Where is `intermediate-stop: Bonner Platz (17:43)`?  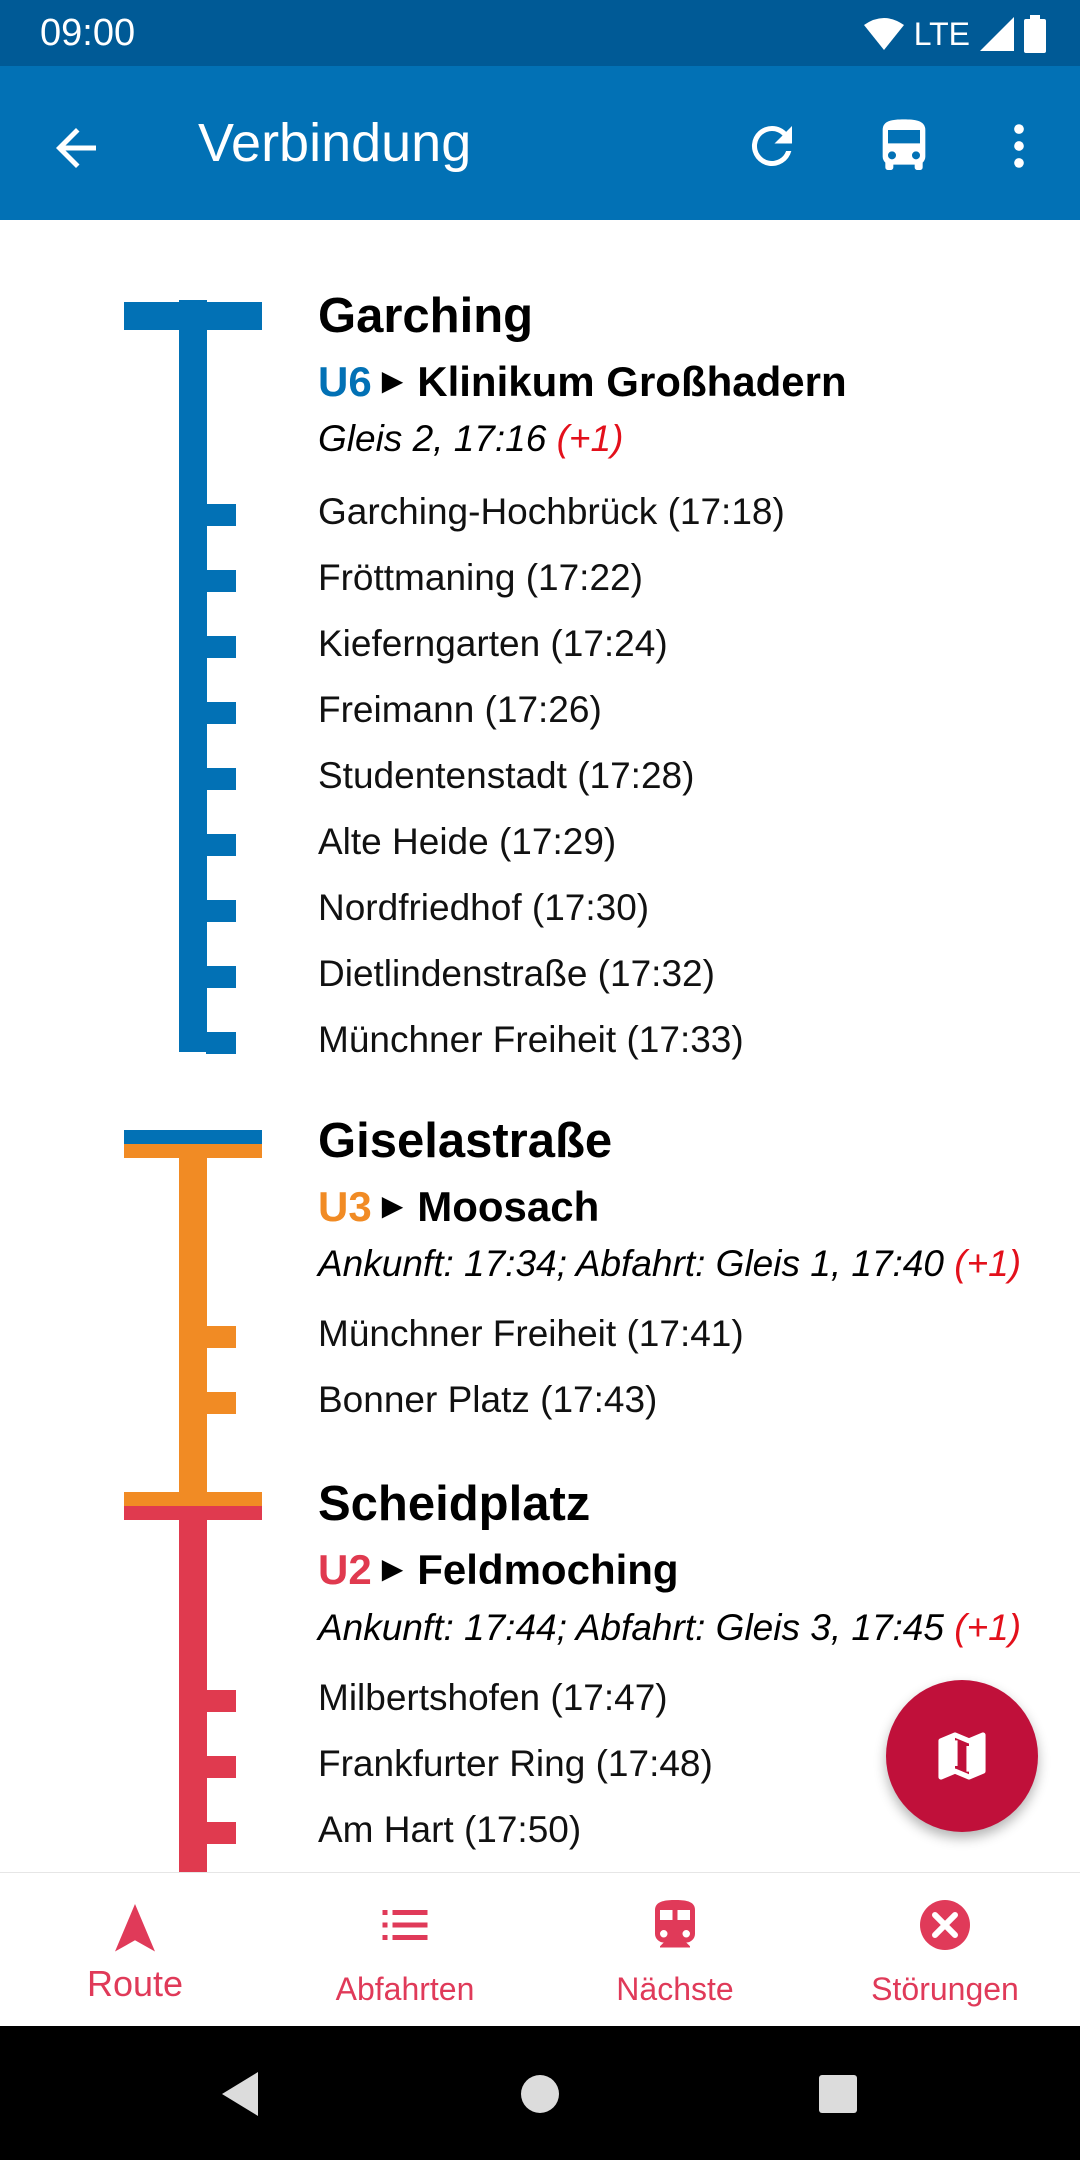 intermediate-stop: Bonner Platz (17:43) is located at coordinates (488, 1399).